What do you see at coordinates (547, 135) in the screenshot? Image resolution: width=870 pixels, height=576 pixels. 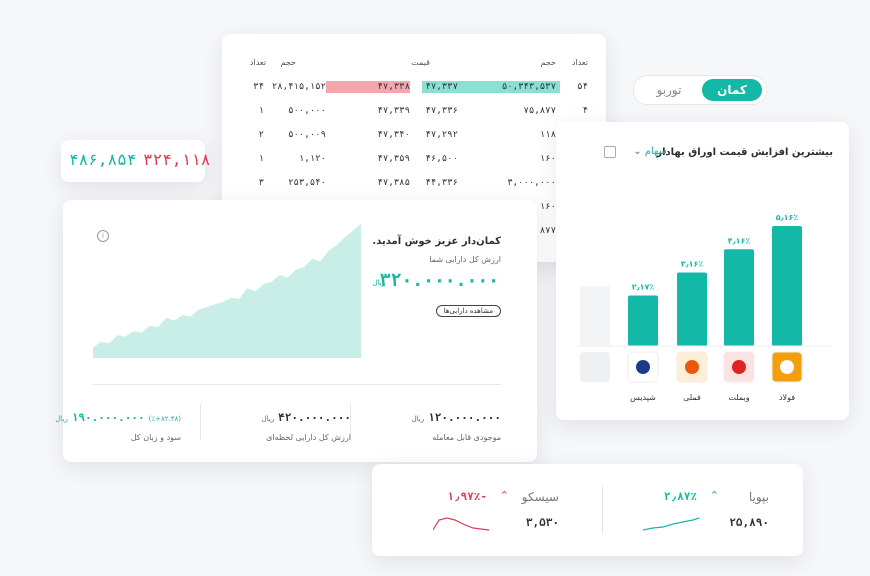 I see `cell-volume-r: ۱۱۸` at bounding box center [547, 135].